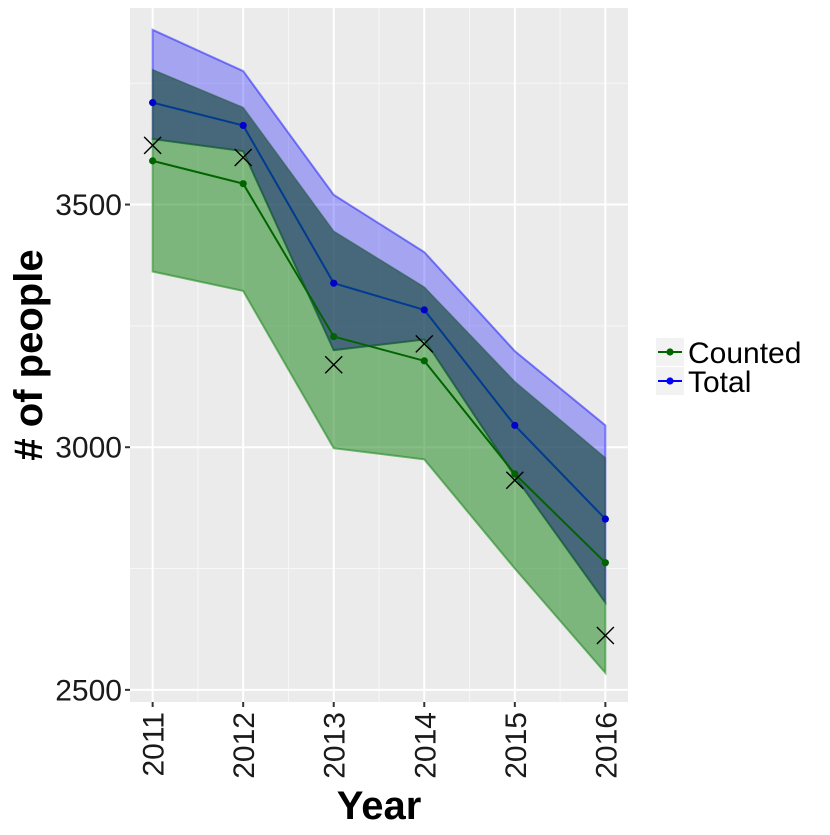 The height and width of the screenshot is (835, 830). I want to click on y-axis-tick-labels: 2500 3000 3500, so click(88, 448).